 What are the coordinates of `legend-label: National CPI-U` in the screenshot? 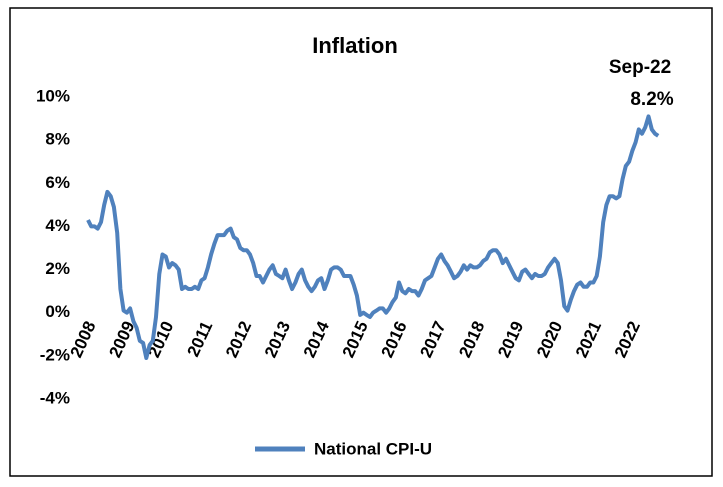 It's located at (373, 448).